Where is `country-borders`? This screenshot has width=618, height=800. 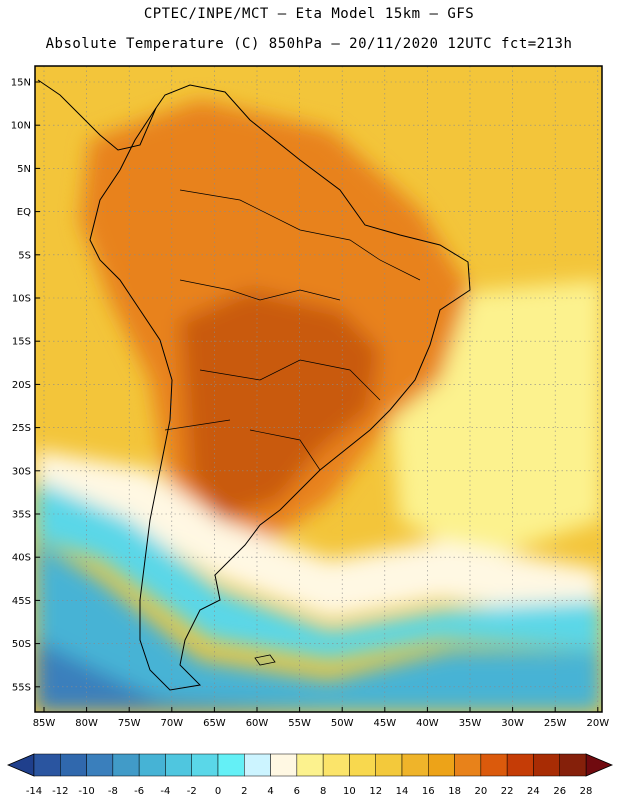 country-borders is located at coordinates (292, 330).